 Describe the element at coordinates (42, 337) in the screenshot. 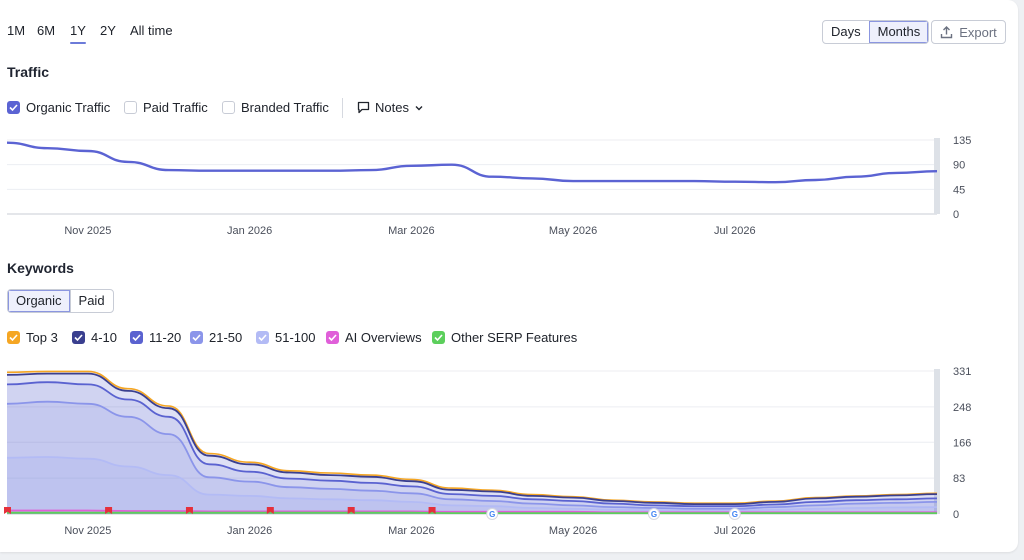

I see `legend-label: Top 3` at that location.